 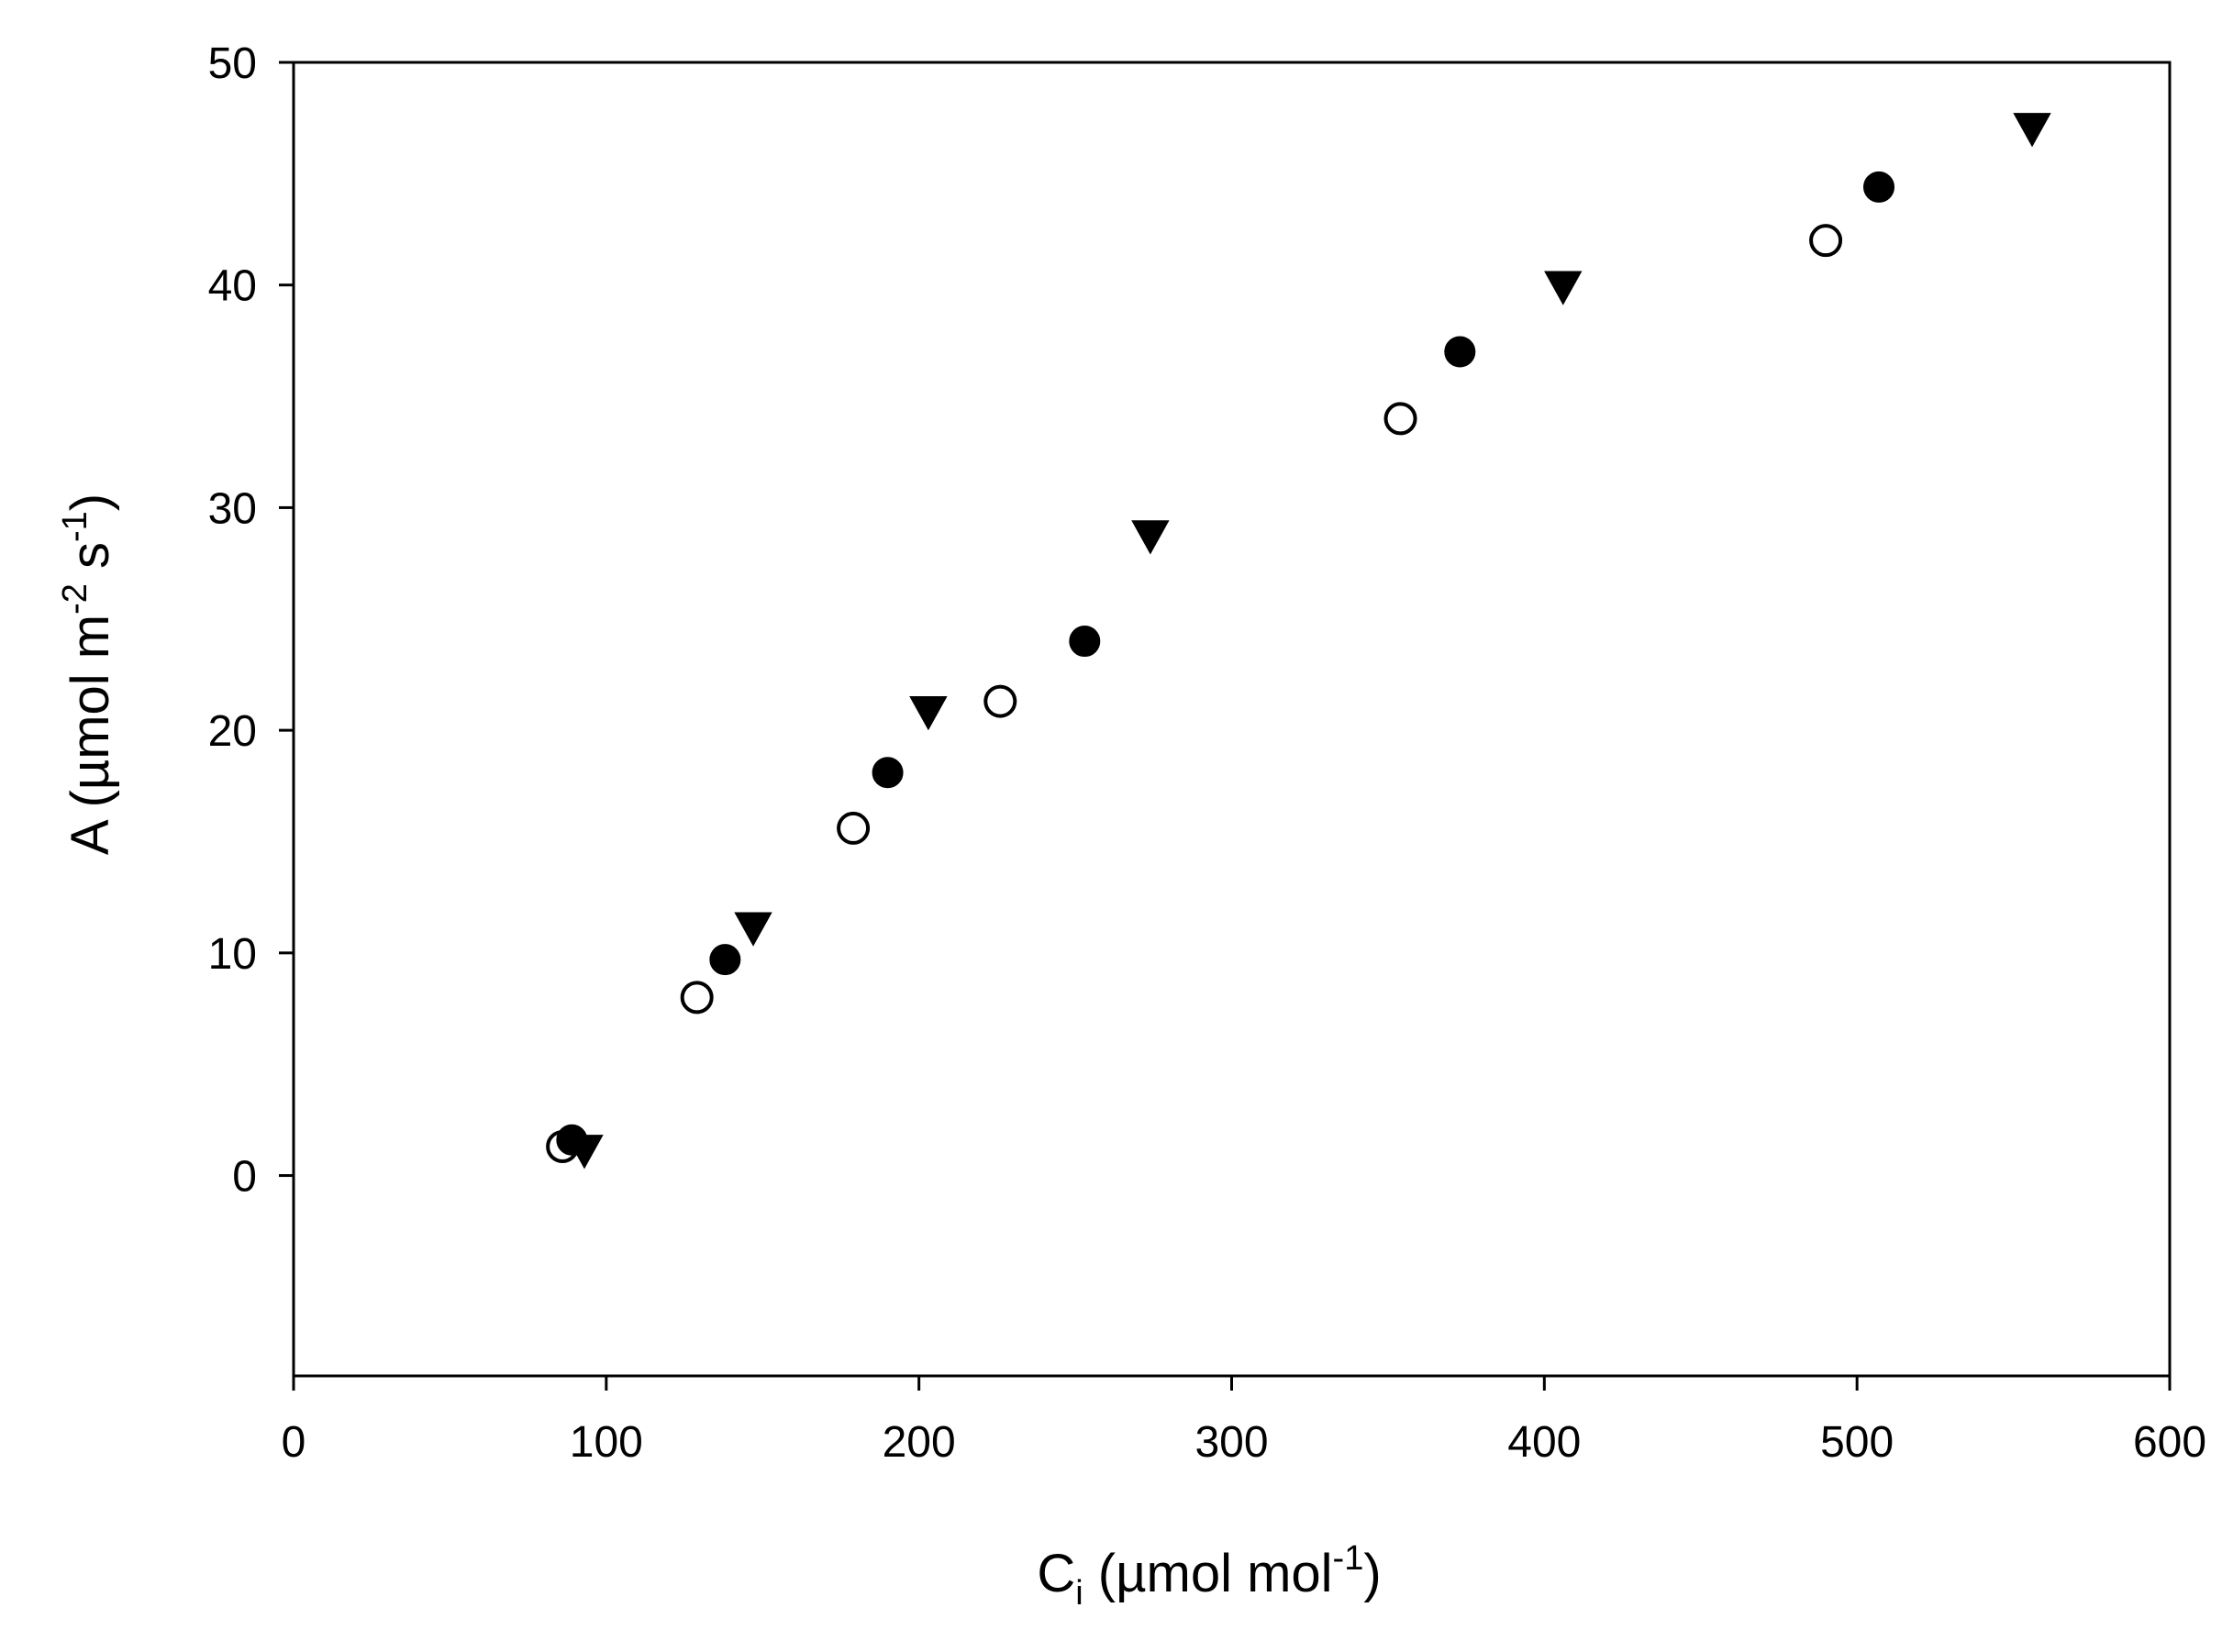 I want to click on x-axis-ticks: 0 100 200 300 400 500 600, so click(x=1244, y=1422).